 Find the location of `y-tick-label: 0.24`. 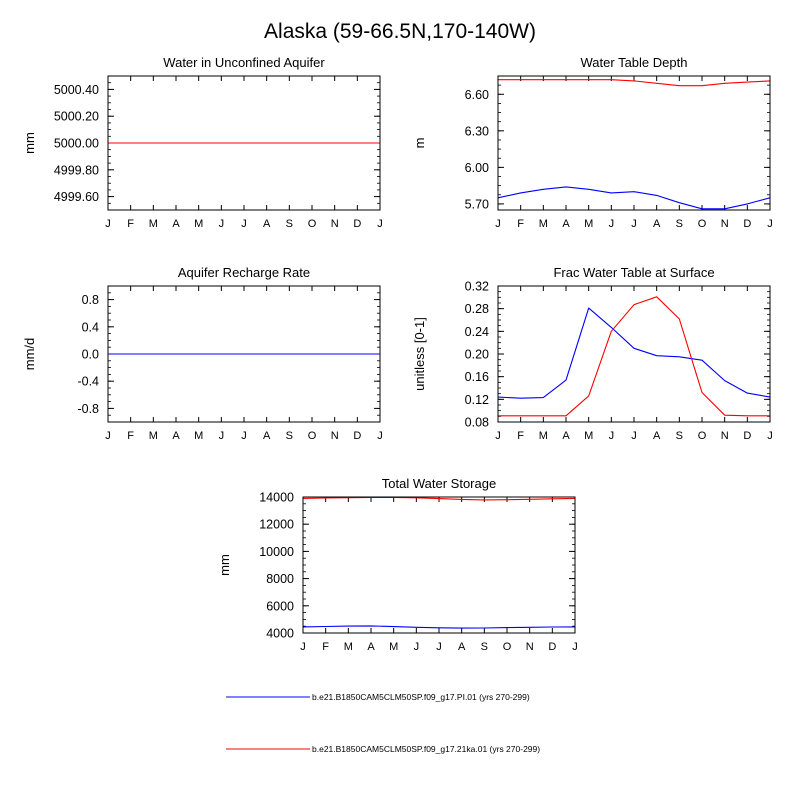

y-tick-label: 0.24 is located at coordinates (477, 332).